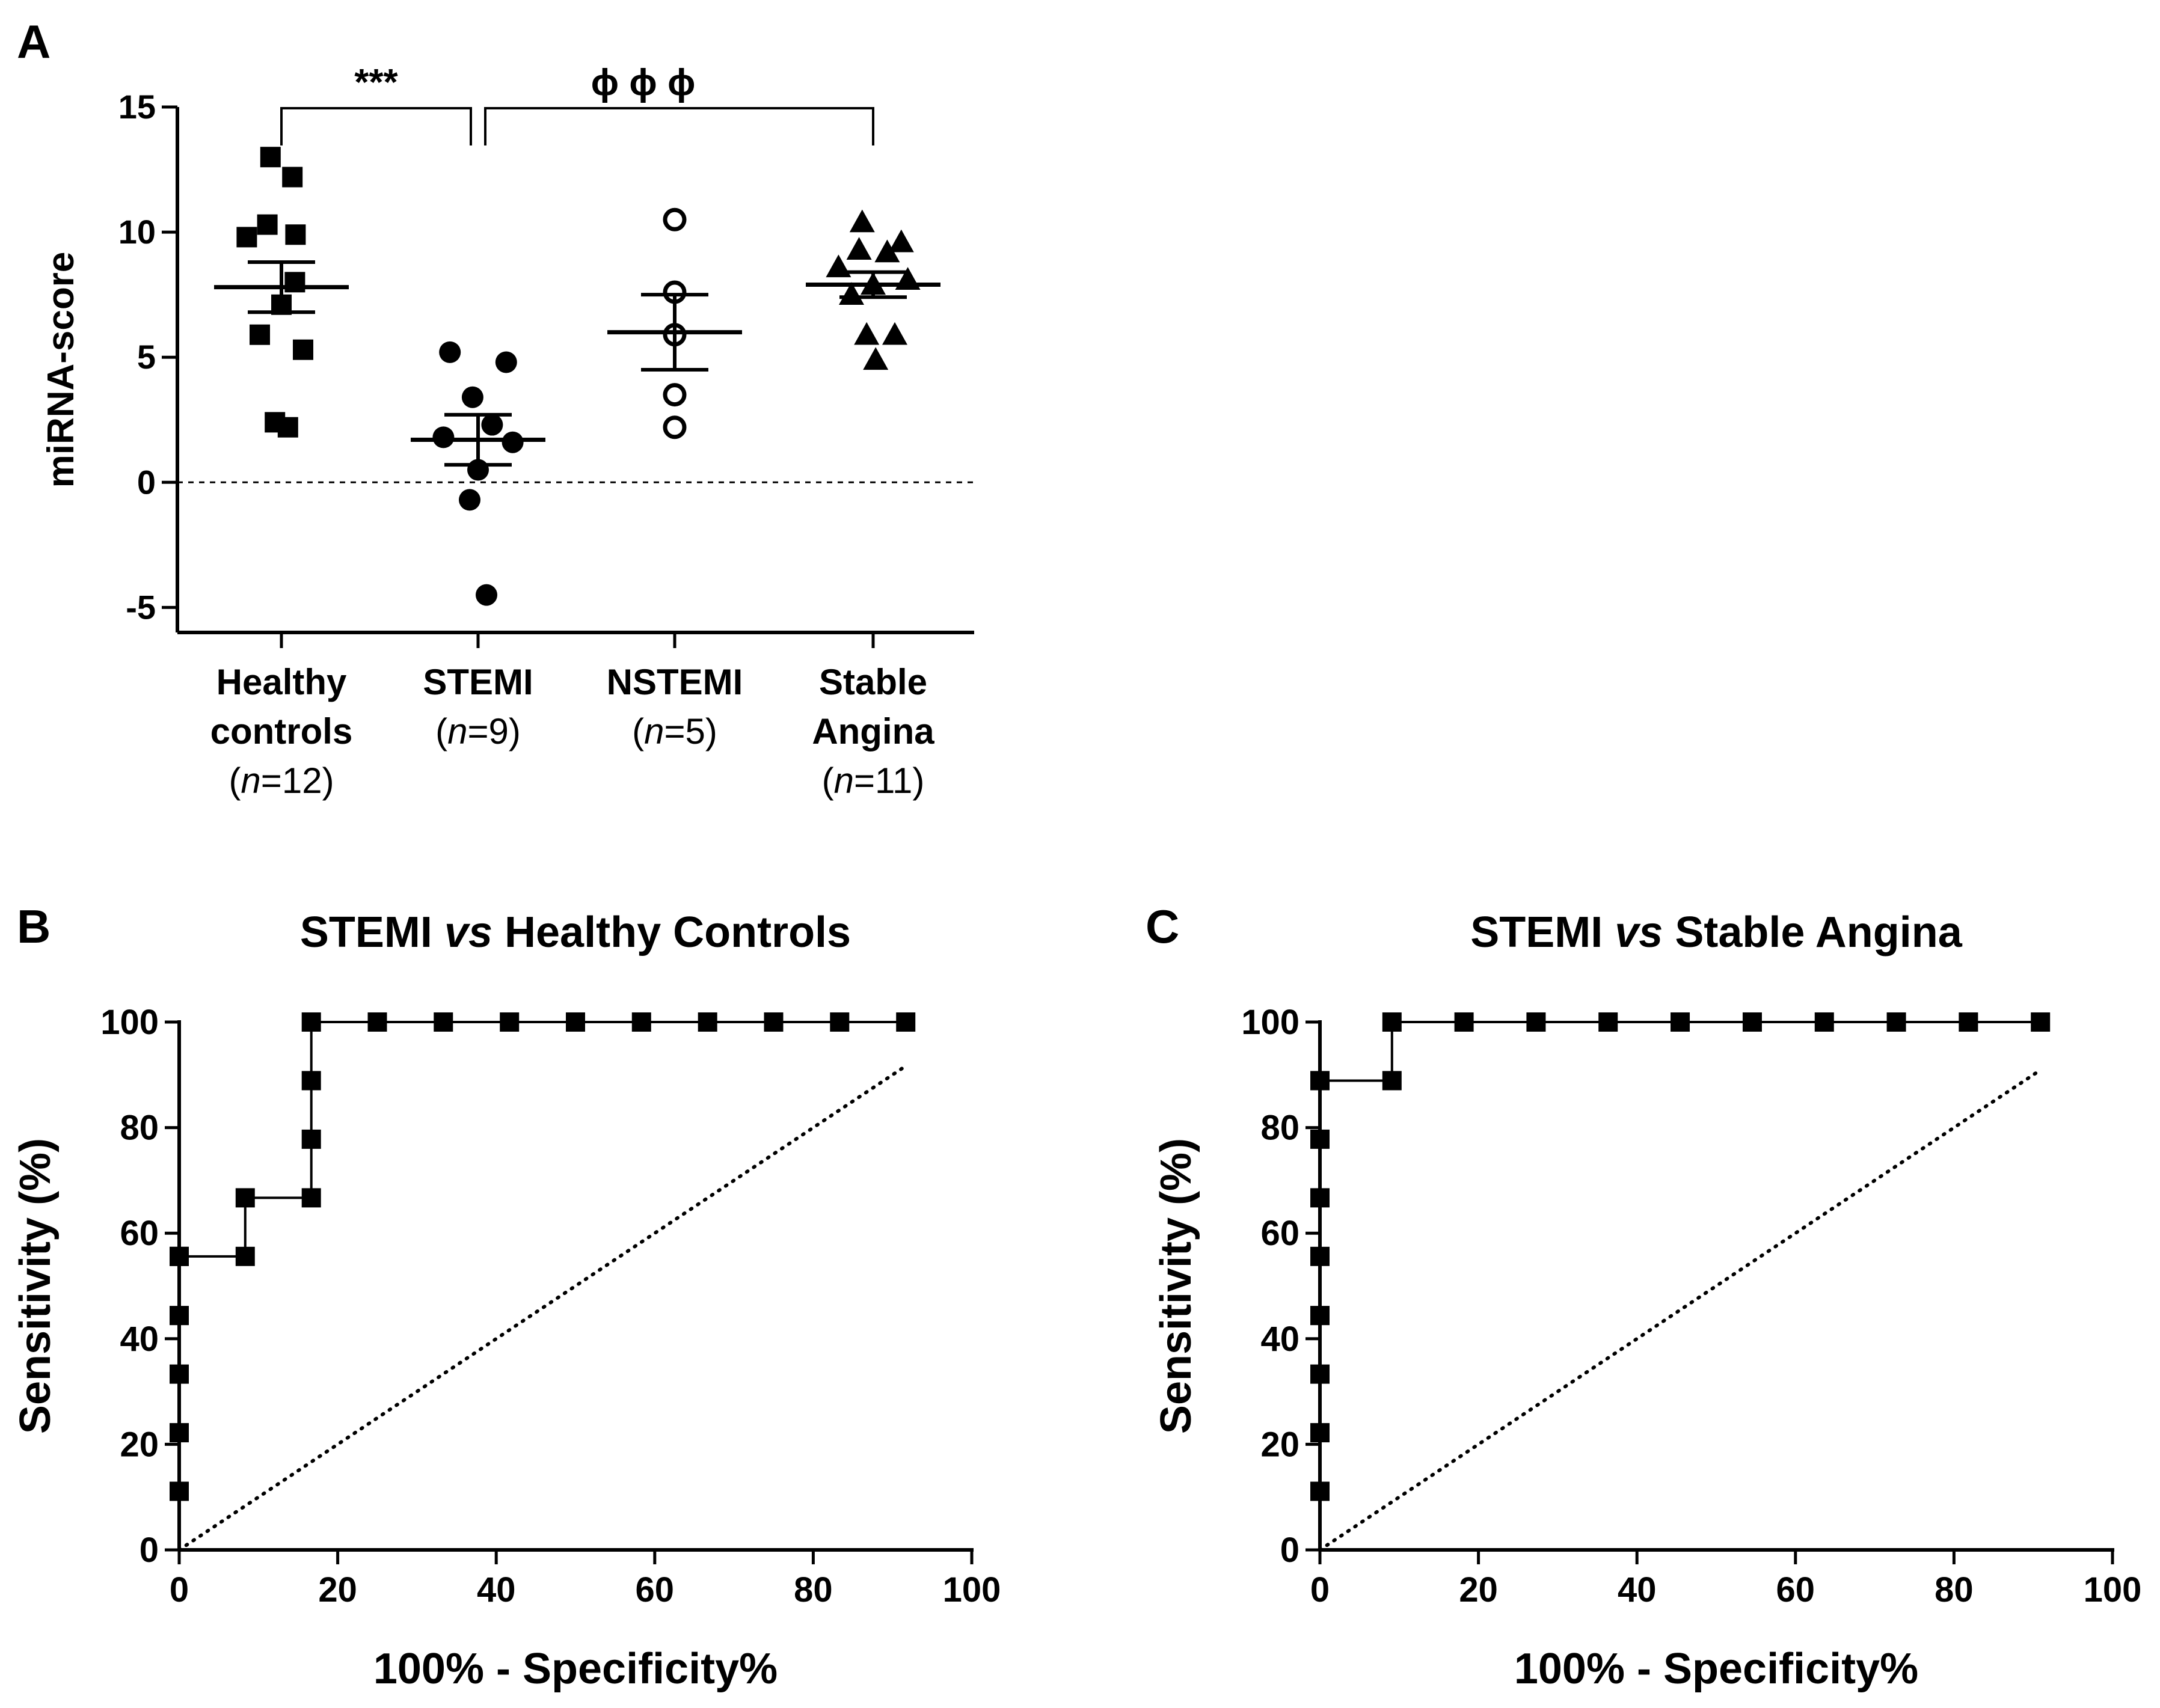 The image size is (2160, 1708). What do you see at coordinates (141, 607) in the screenshot?
I see `y-tick-label-a: -5` at bounding box center [141, 607].